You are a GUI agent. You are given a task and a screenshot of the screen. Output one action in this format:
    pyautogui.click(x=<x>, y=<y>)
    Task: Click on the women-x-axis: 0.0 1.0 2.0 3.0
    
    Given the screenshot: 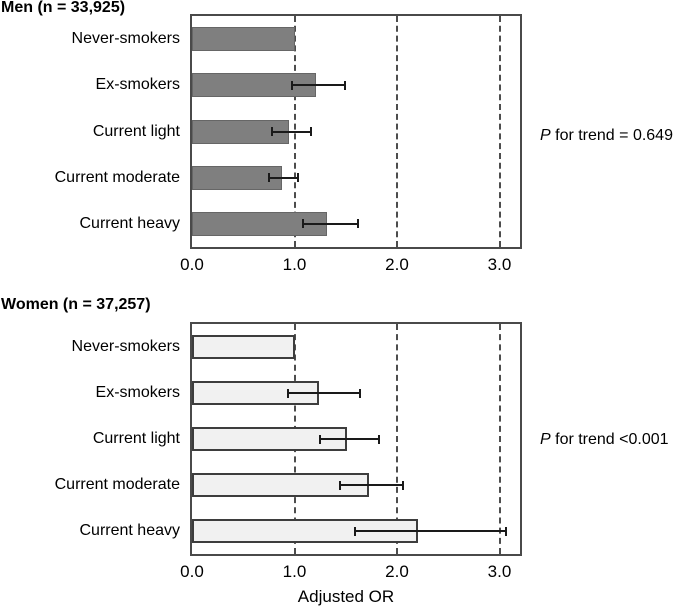 What is the action you would take?
    pyautogui.click(x=351, y=572)
    